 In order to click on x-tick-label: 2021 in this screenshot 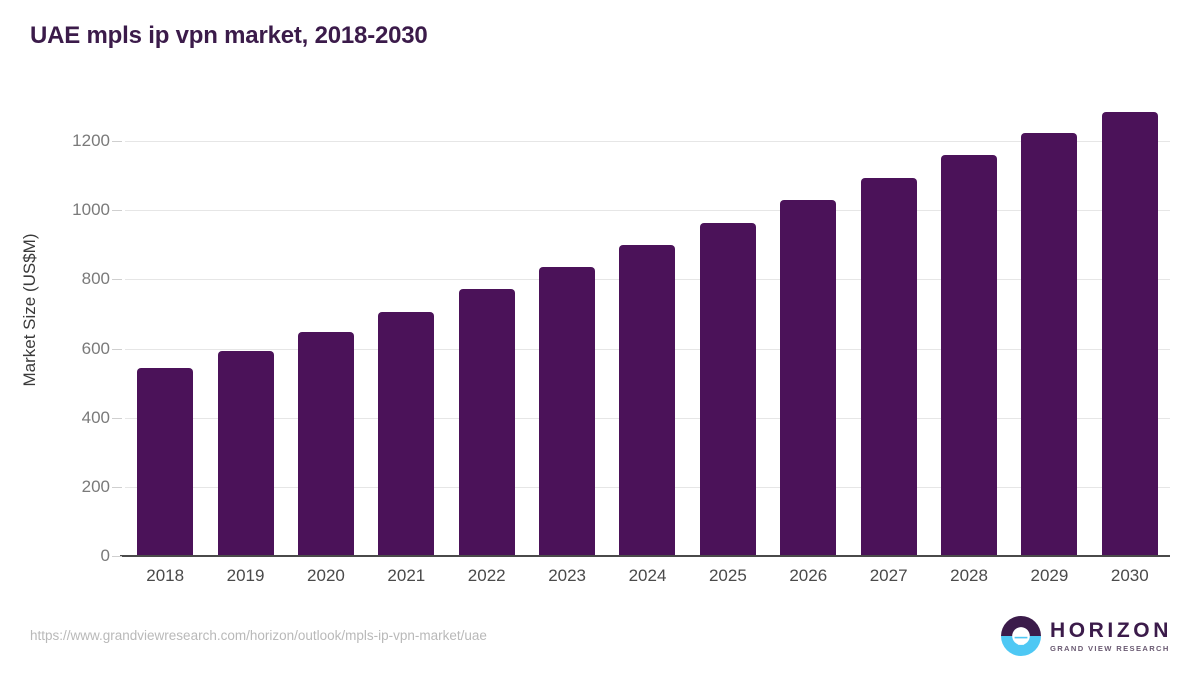, I will do `click(406, 575)`.